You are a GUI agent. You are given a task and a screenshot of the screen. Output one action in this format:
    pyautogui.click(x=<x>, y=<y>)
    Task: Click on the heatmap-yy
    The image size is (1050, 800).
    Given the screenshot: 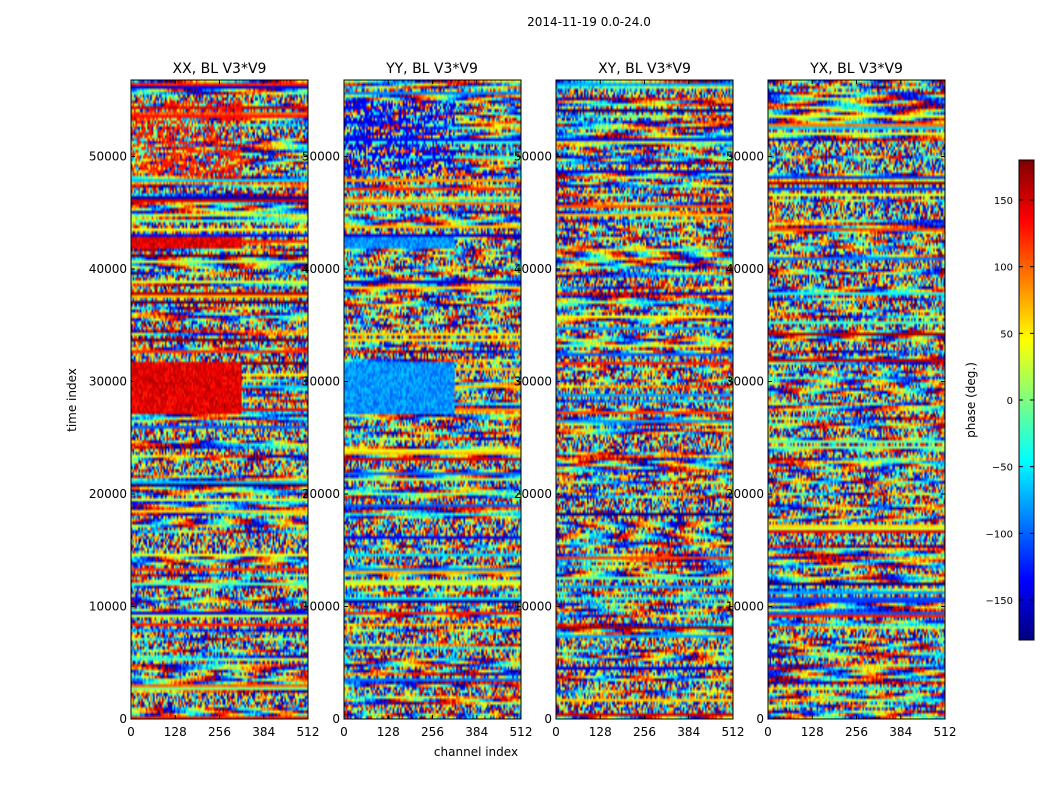 What is the action you would take?
    pyautogui.click(x=432, y=399)
    